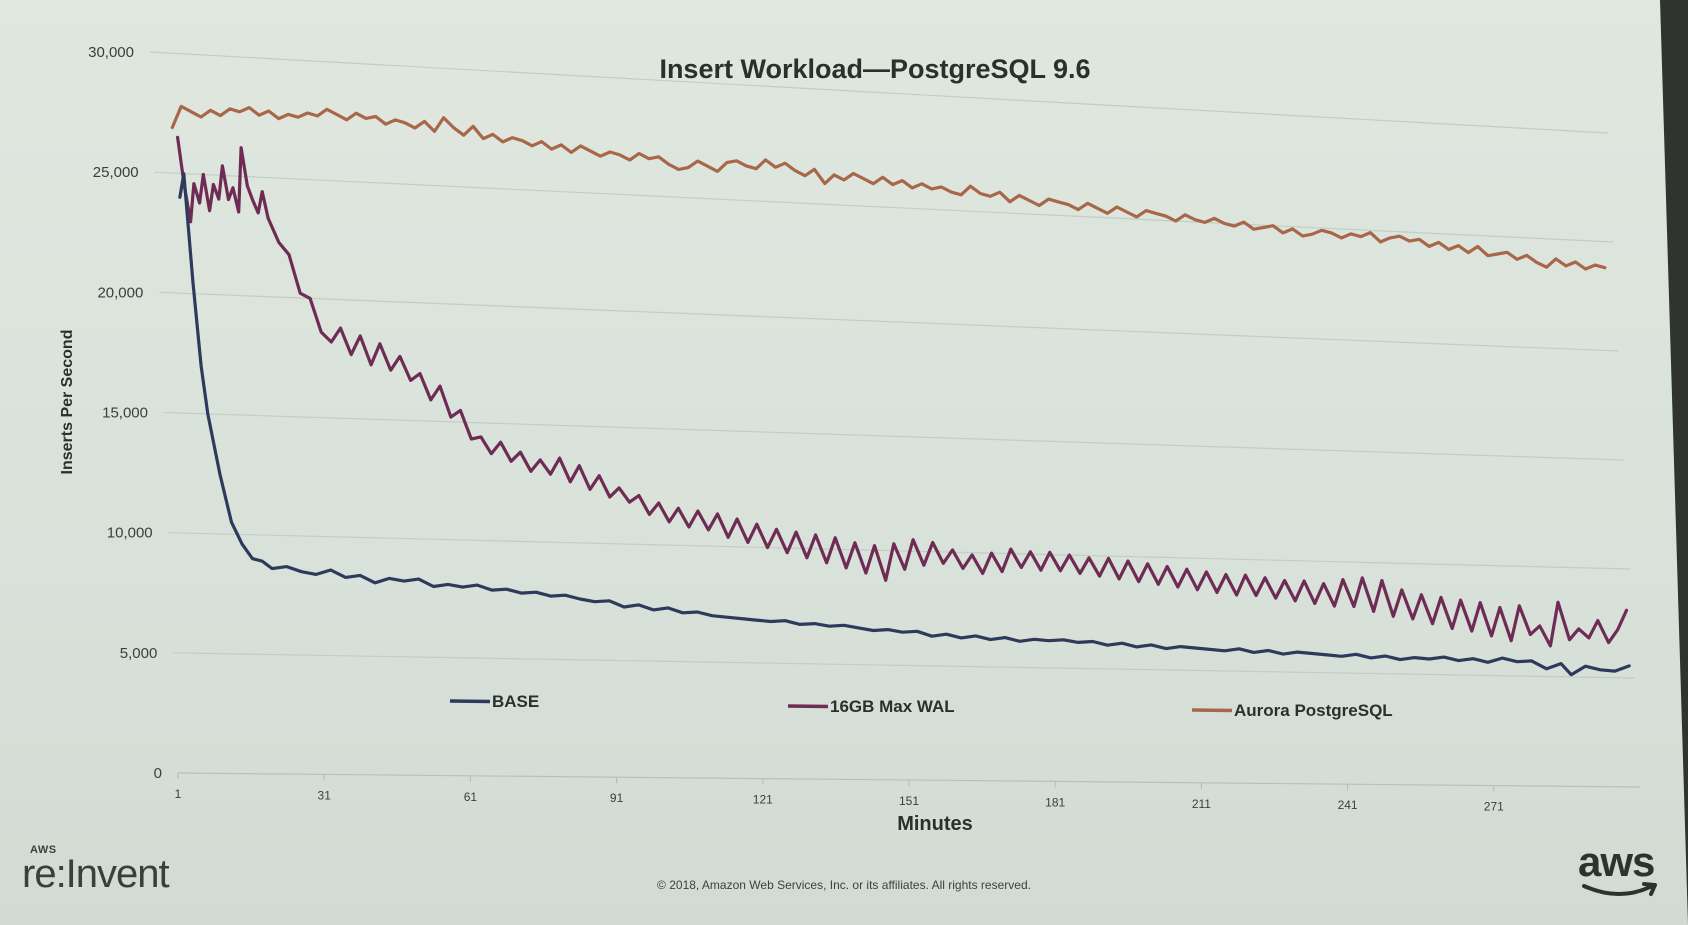 This screenshot has width=1688, height=925. I want to click on x-tick-label: 181, so click(1055, 802).